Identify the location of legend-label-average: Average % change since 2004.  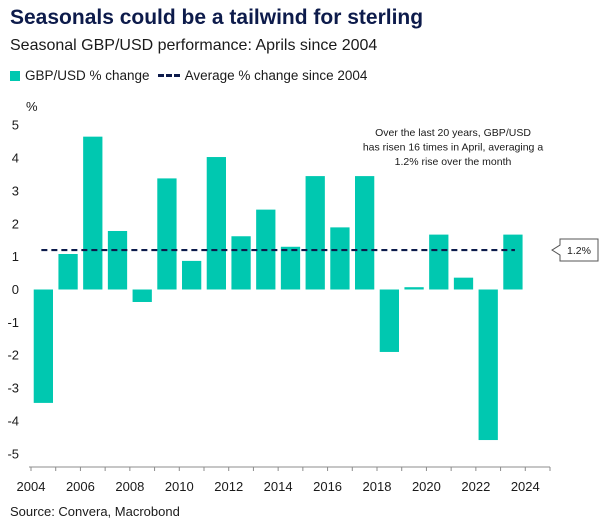
(276, 75).